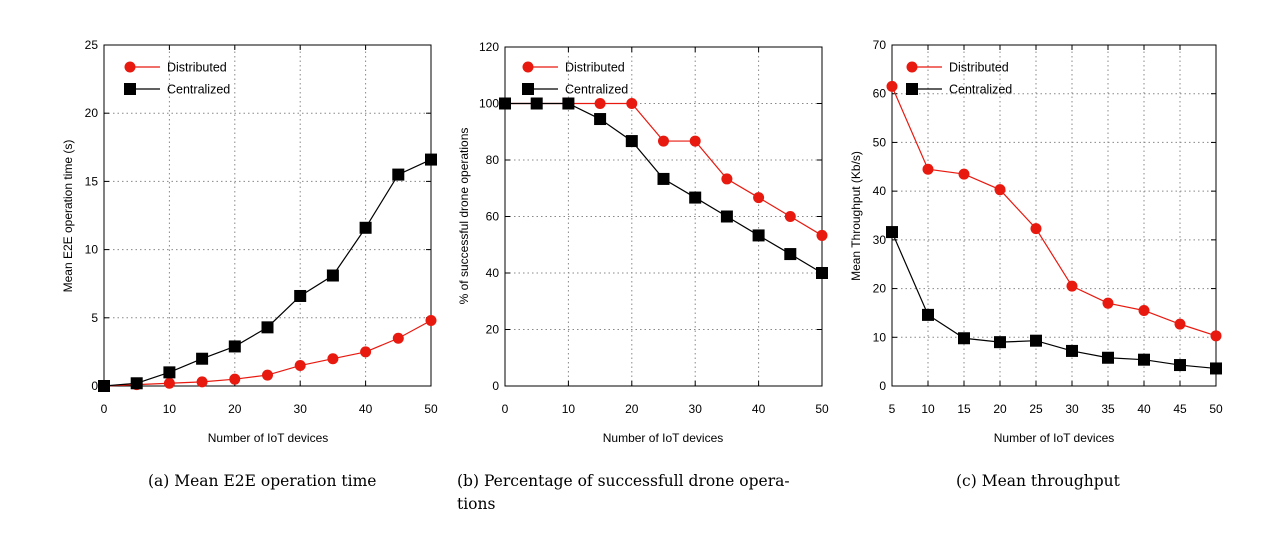  Describe the element at coordinates (130, 89) in the screenshot. I see `chart-a-legend-marker-centralized` at that location.